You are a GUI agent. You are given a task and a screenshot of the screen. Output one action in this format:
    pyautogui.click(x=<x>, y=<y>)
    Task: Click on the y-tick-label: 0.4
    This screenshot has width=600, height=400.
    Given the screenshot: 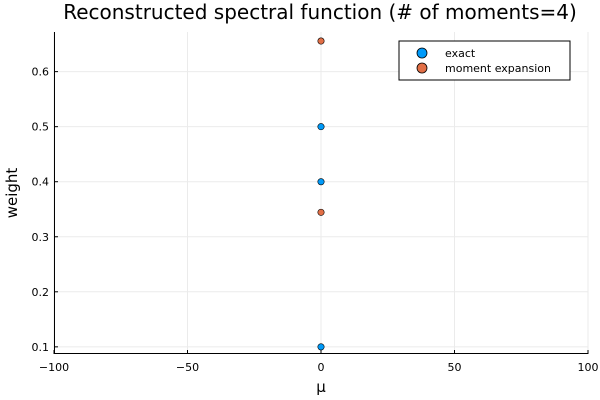 What is the action you would take?
    pyautogui.click(x=41, y=182)
    